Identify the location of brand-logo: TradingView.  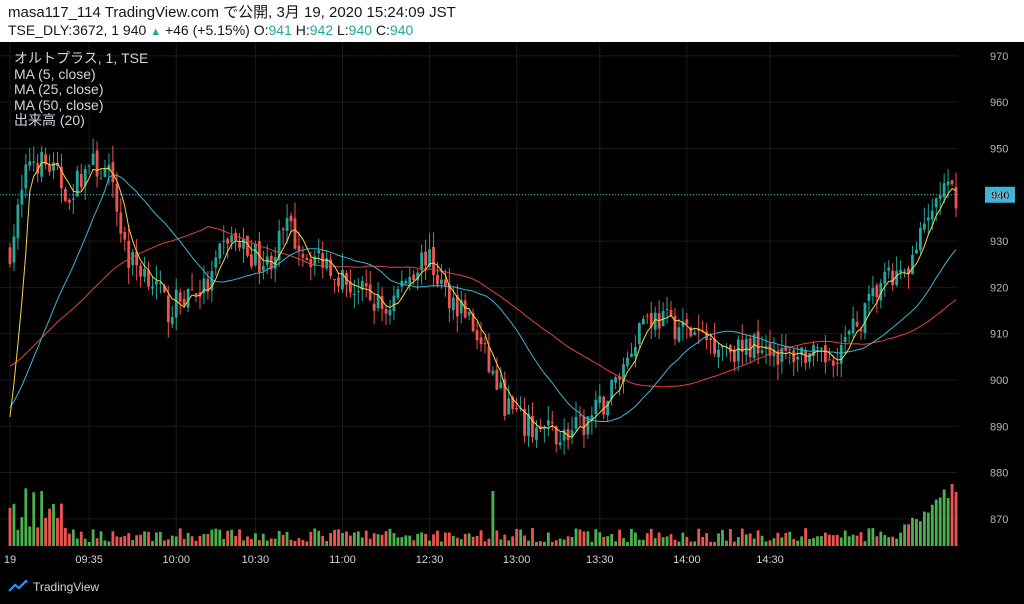
(53, 587).